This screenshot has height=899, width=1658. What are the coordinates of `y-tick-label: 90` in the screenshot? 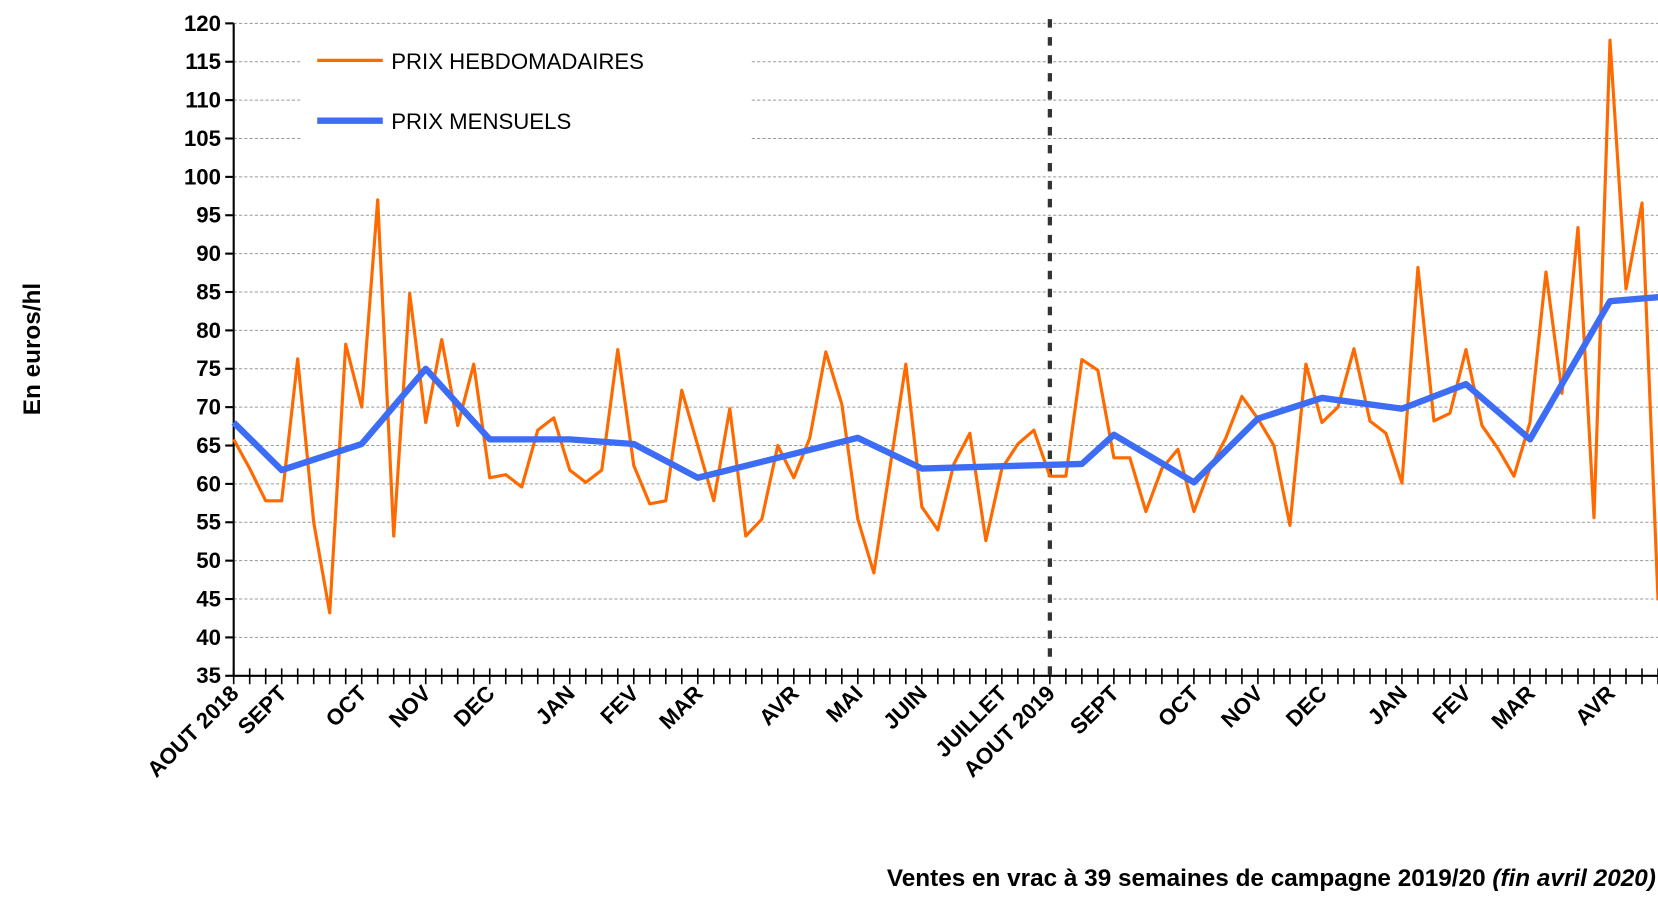 It's located at (208, 253).